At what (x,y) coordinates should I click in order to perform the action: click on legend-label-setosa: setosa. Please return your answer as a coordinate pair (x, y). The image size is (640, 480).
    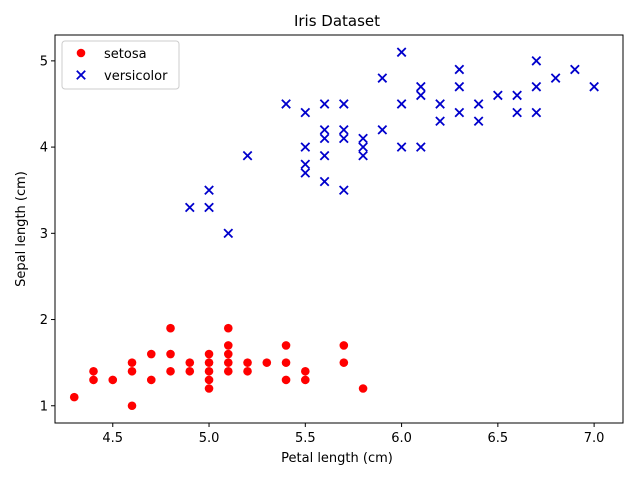
    Looking at the image, I should click on (125, 54).